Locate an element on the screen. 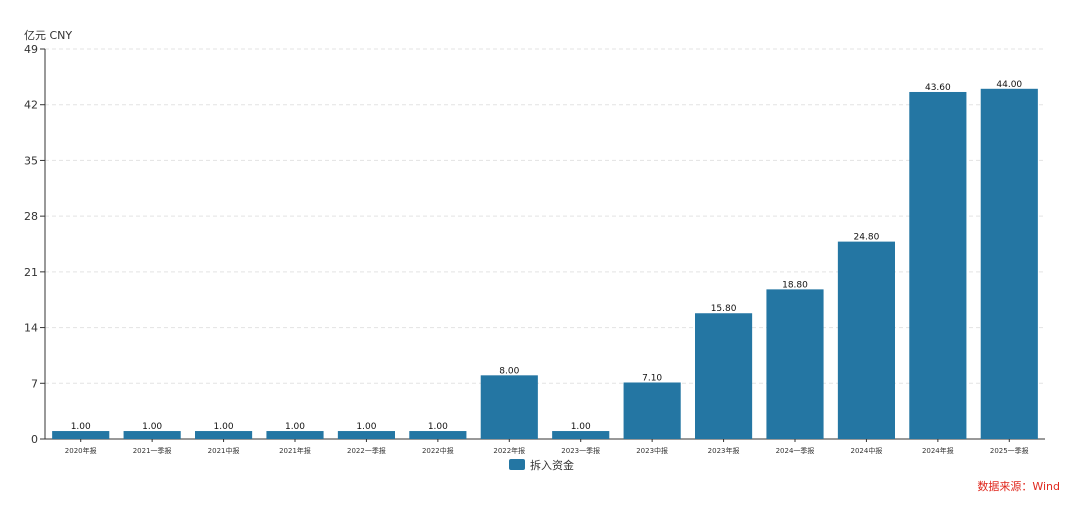 This screenshot has height=507, width=1080. legend-swatch is located at coordinates (517, 464).